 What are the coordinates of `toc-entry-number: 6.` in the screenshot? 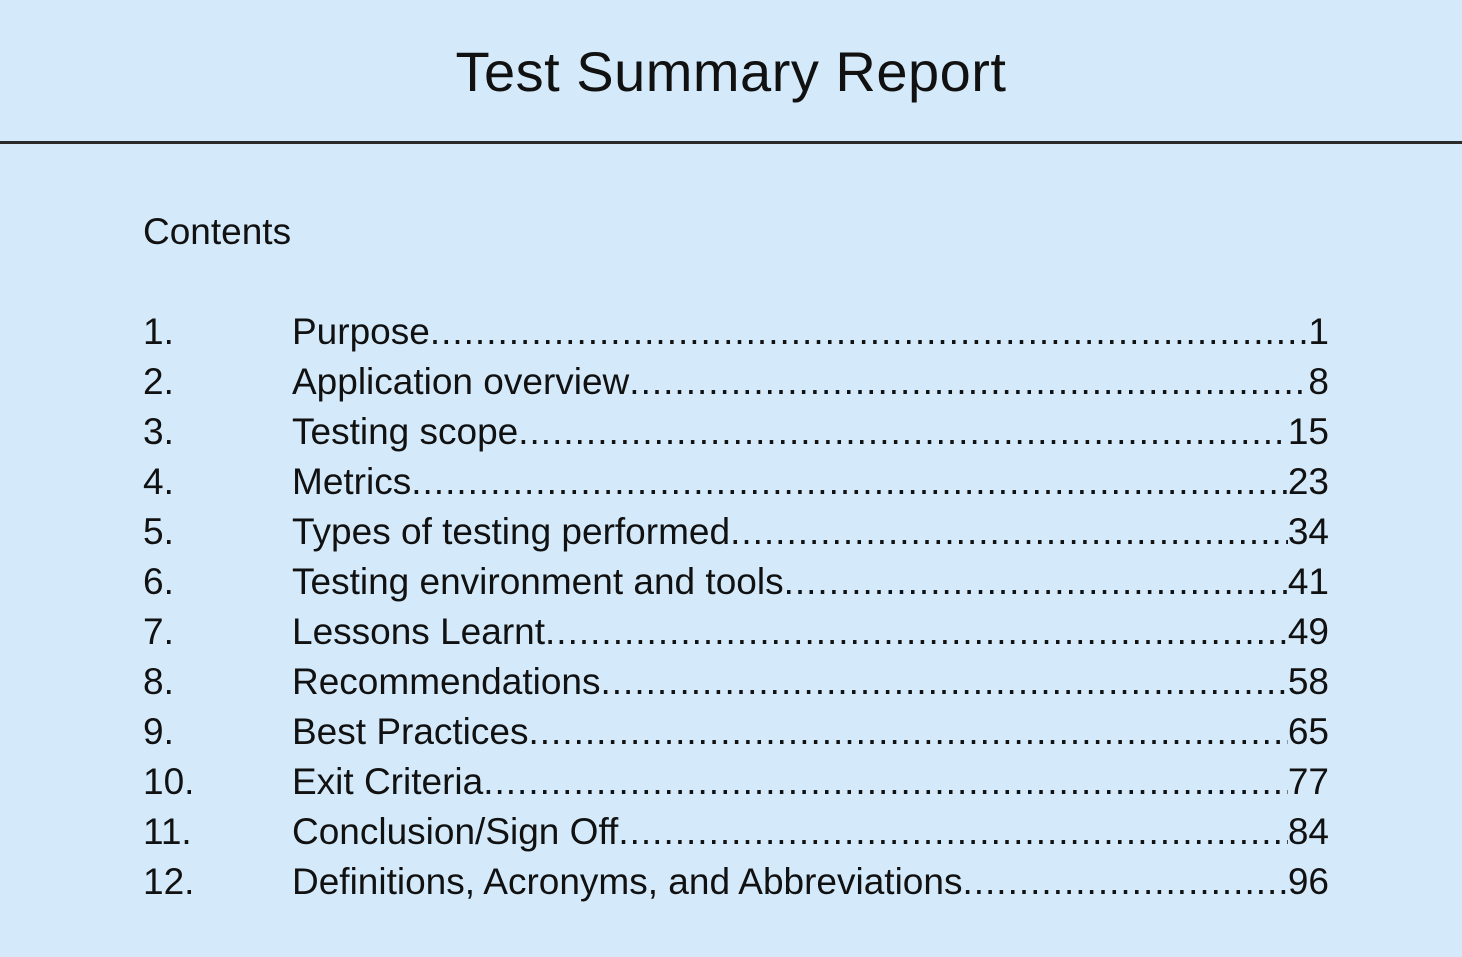 It's located at (158, 581).